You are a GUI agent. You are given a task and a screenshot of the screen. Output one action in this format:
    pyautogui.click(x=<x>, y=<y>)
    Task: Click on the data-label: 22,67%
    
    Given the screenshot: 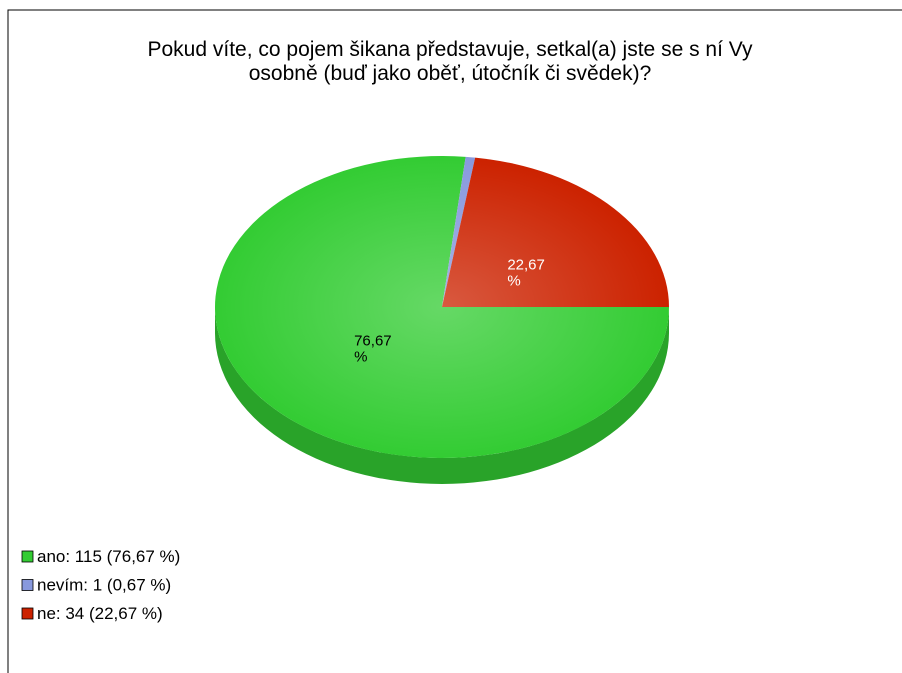 What is the action you would take?
    pyautogui.click(x=526, y=273)
    